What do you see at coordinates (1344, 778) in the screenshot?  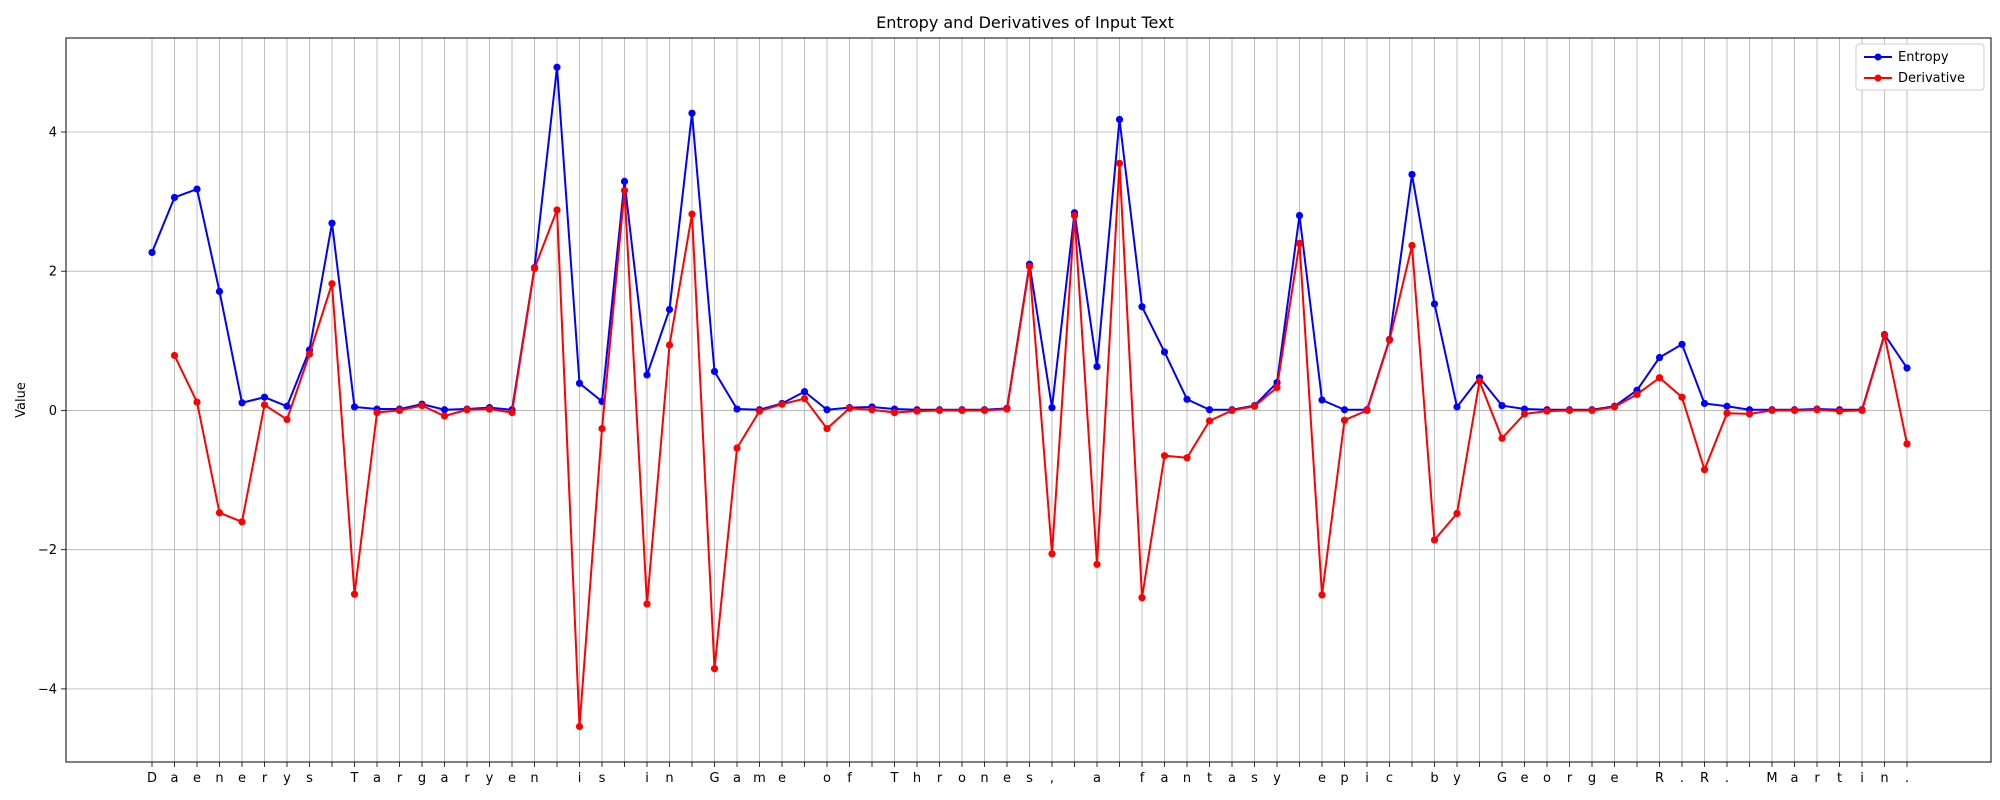 I see `x-tick-label: p` at bounding box center [1344, 778].